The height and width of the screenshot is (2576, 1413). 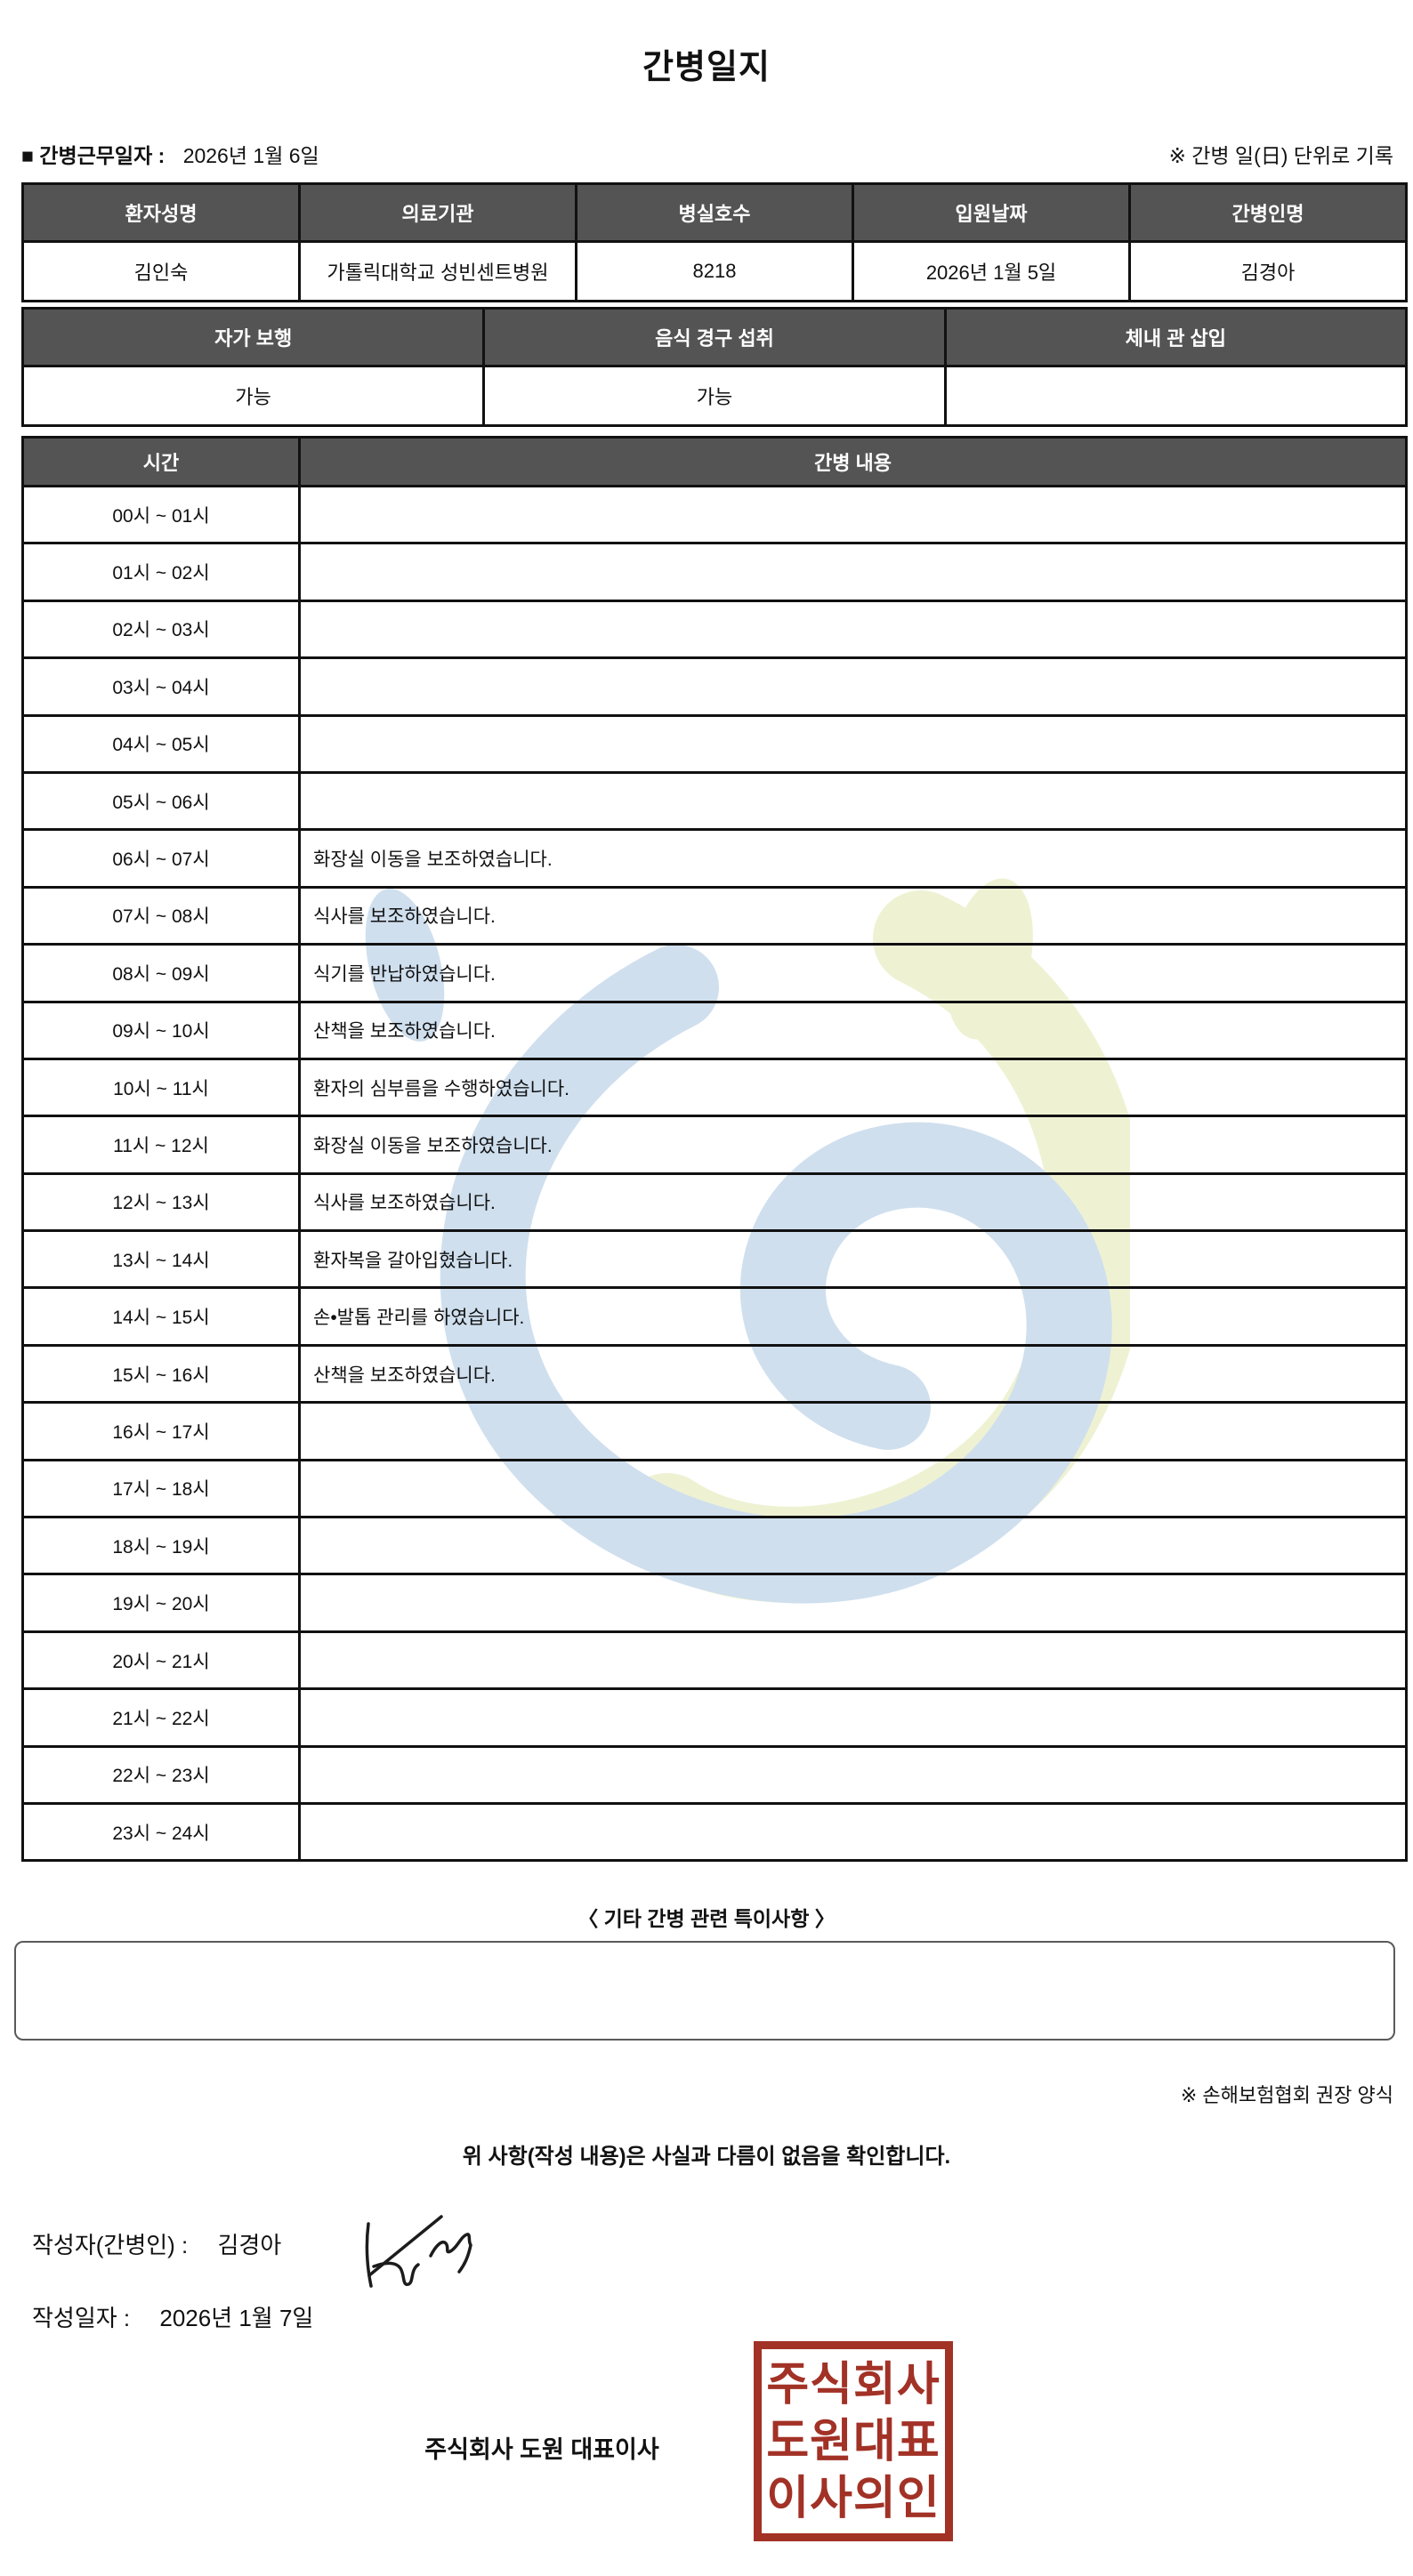 What do you see at coordinates (854, 2384) in the screenshot?
I see `stamp-line-1: 주식회사` at bounding box center [854, 2384].